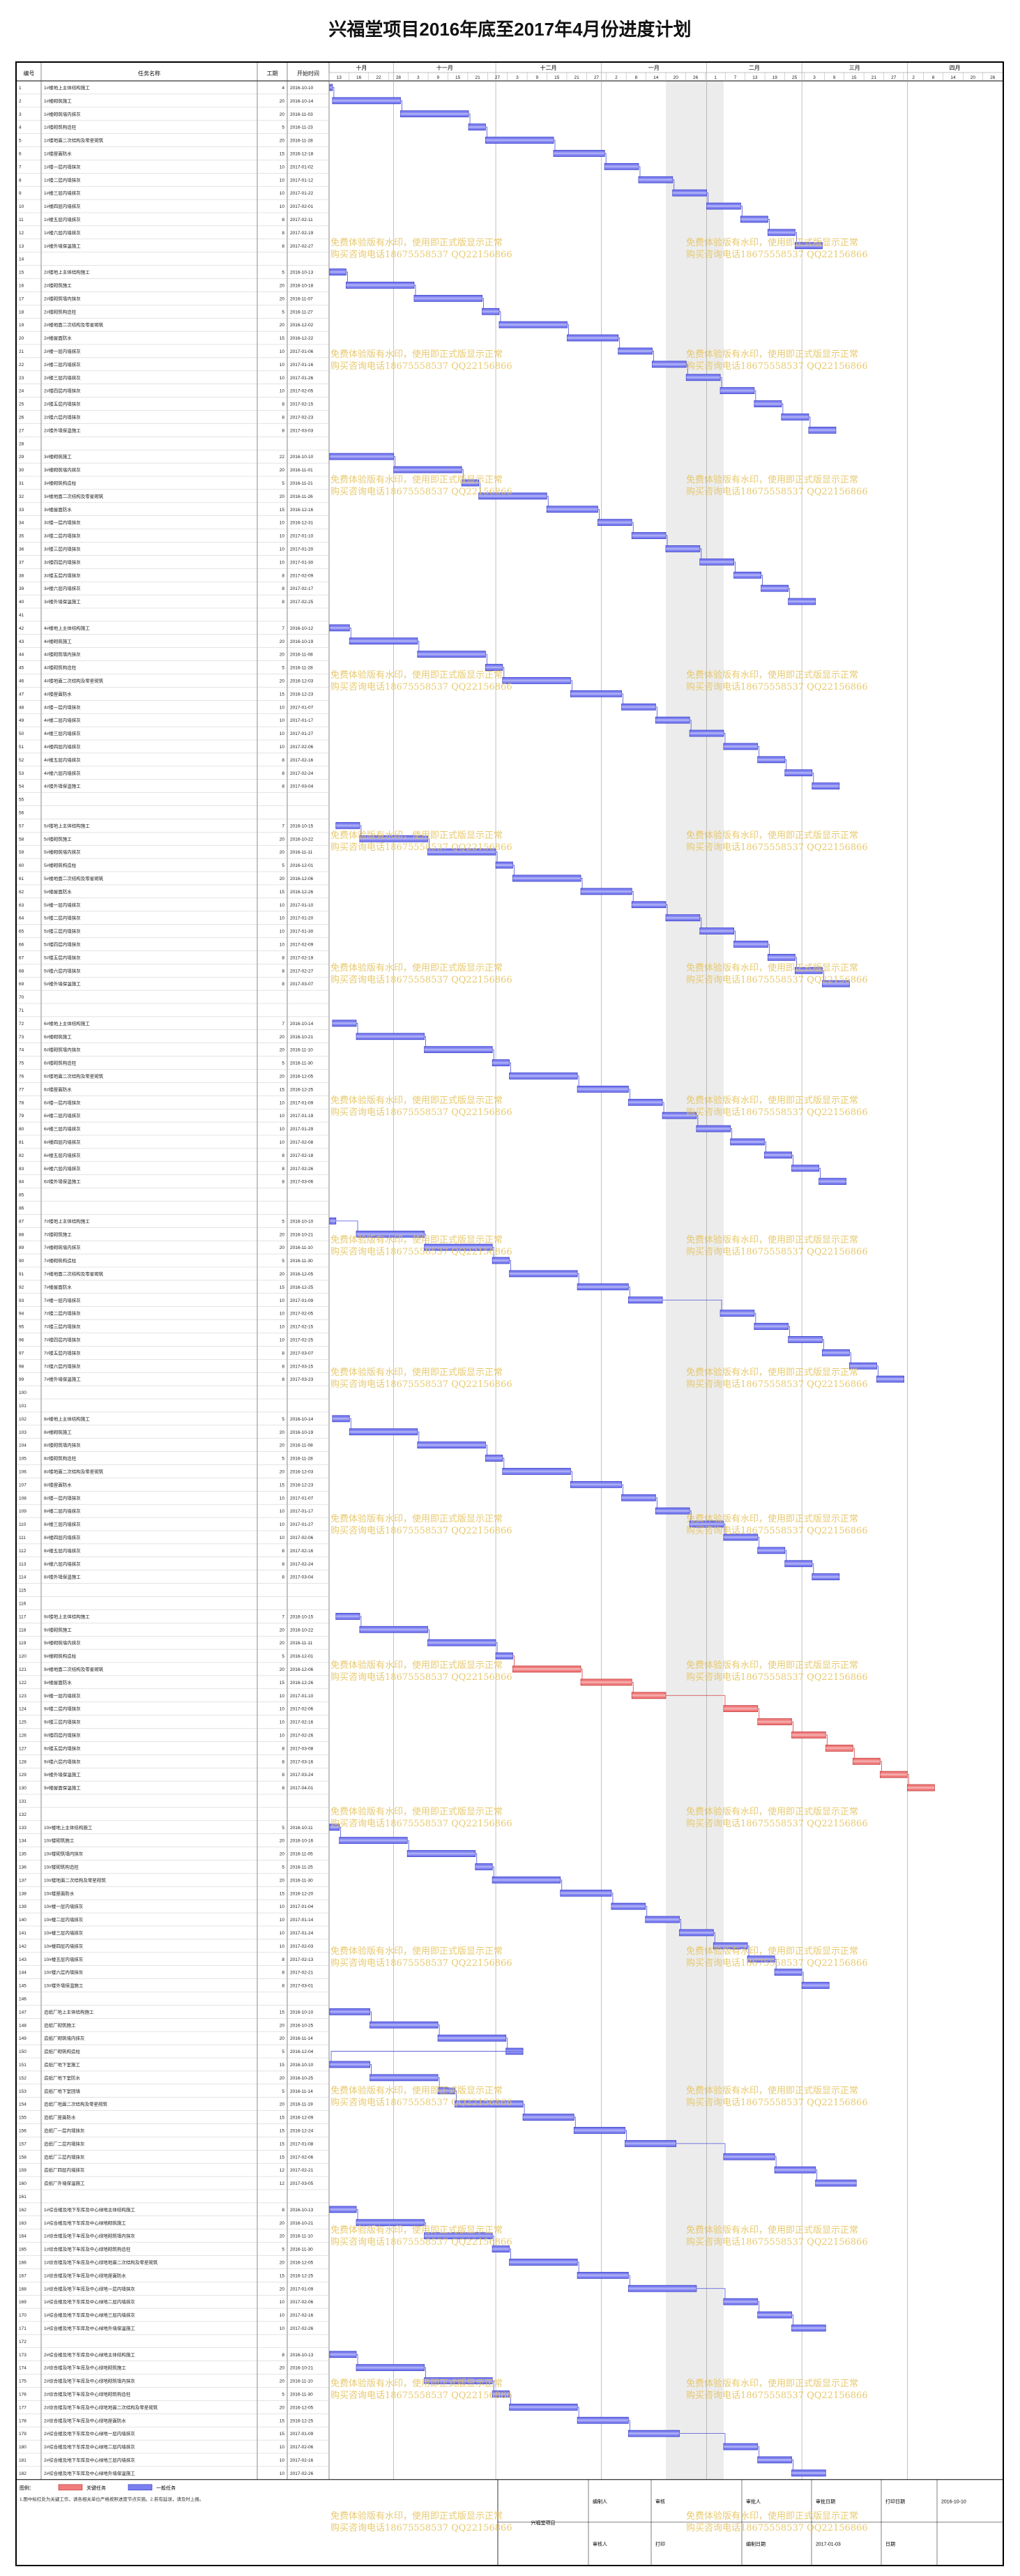 This screenshot has height=2576, width=1020. What do you see at coordinates (62, 1537) in the screenshot?
I see `row-task-name: 8#楼四层内墙抹灰` at bounding box center [62, 1537].